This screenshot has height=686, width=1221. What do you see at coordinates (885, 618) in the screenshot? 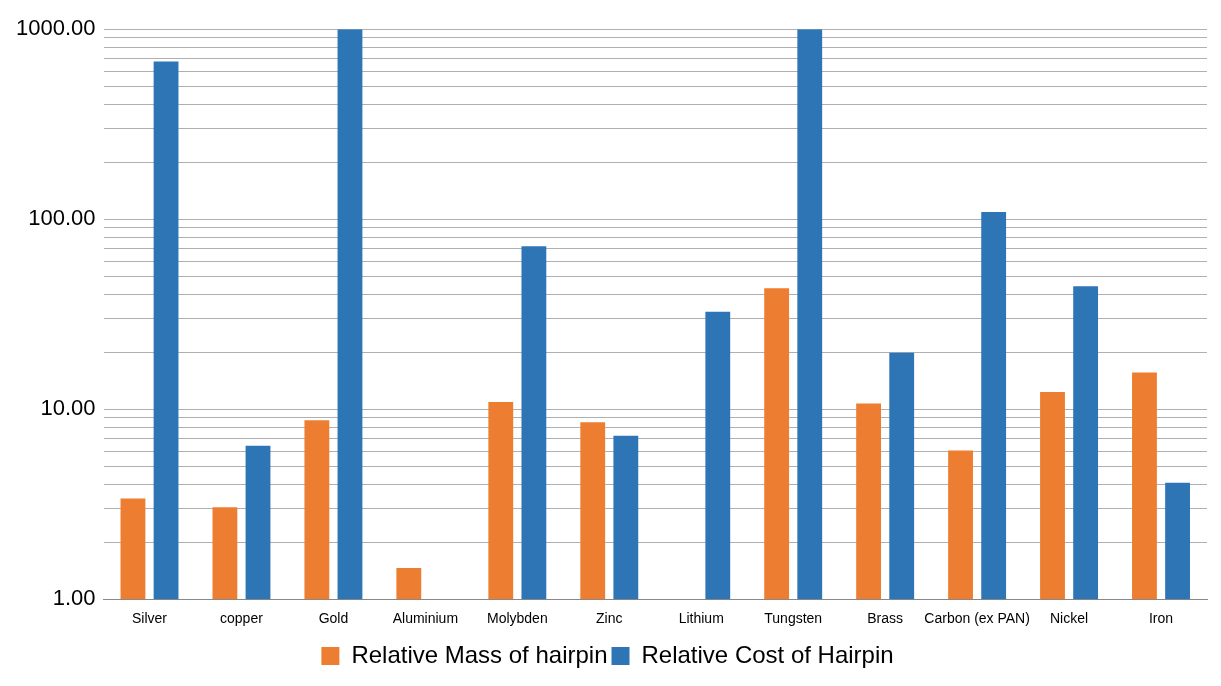
I see `x-tick-label: Brass` at bounding box center [885, 618].